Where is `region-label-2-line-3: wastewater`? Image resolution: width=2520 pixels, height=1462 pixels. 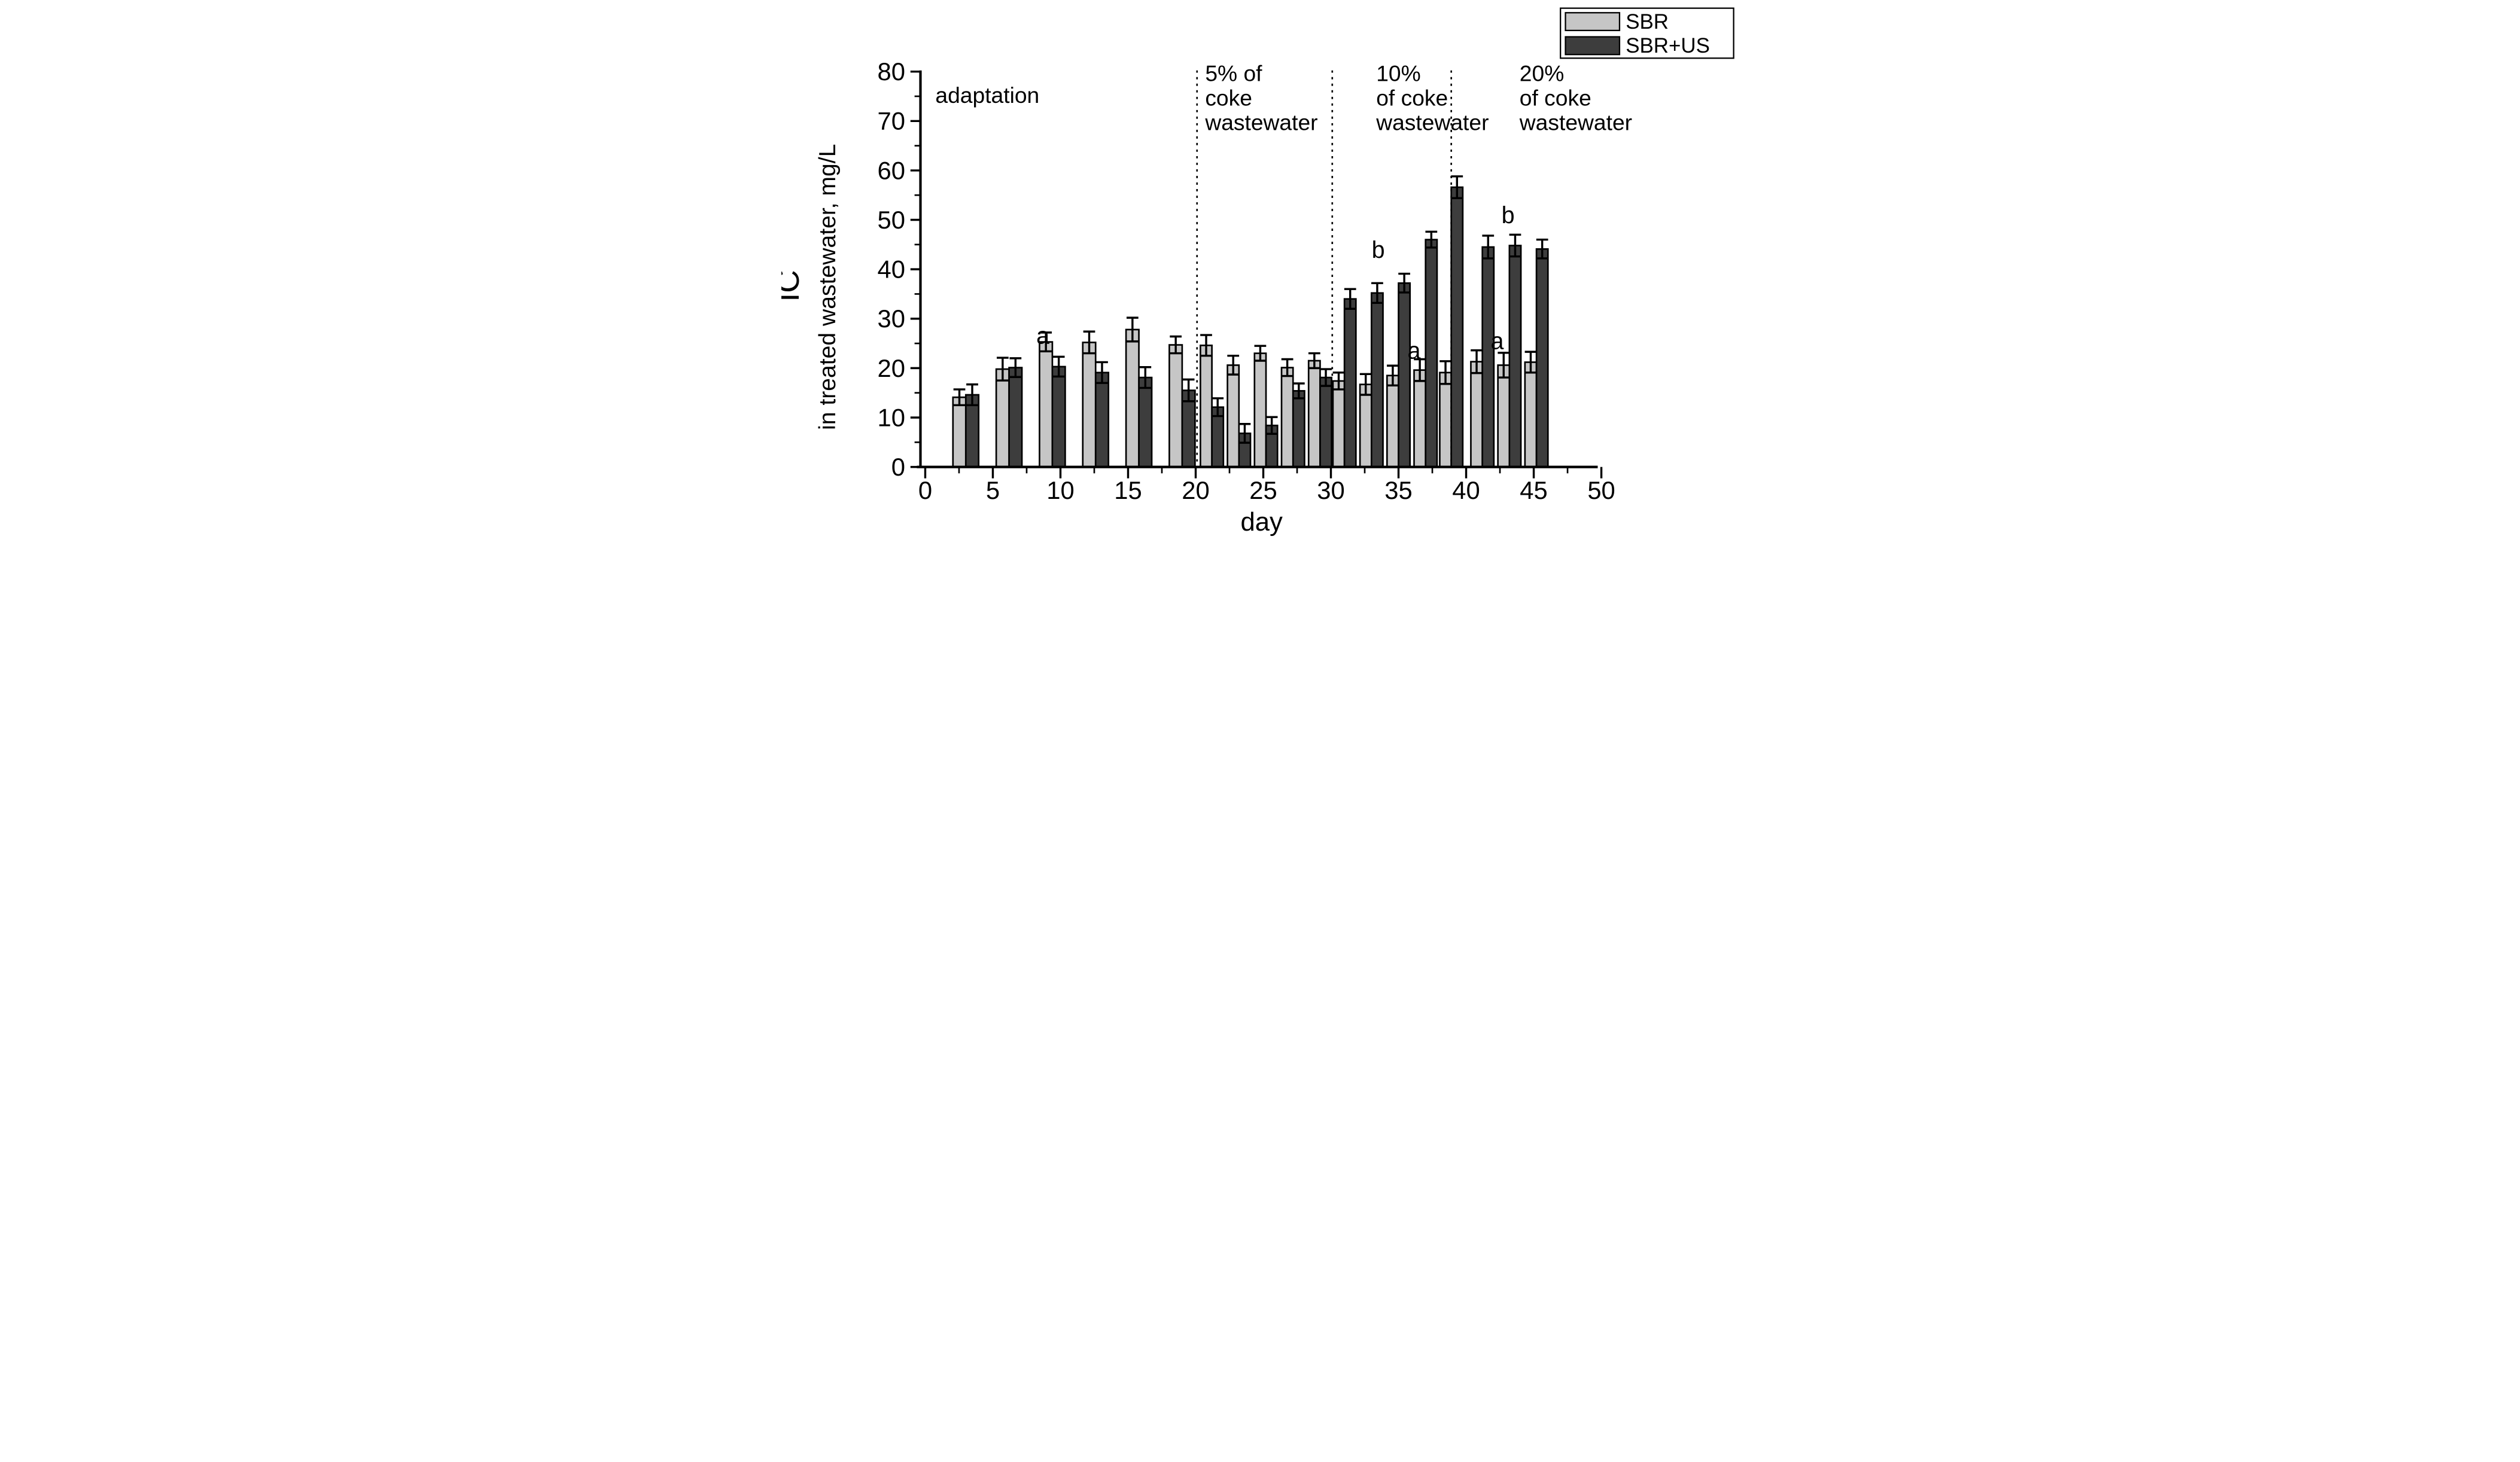
region-label-2-line-3: wastewater is located at coordinates (1260, 122).